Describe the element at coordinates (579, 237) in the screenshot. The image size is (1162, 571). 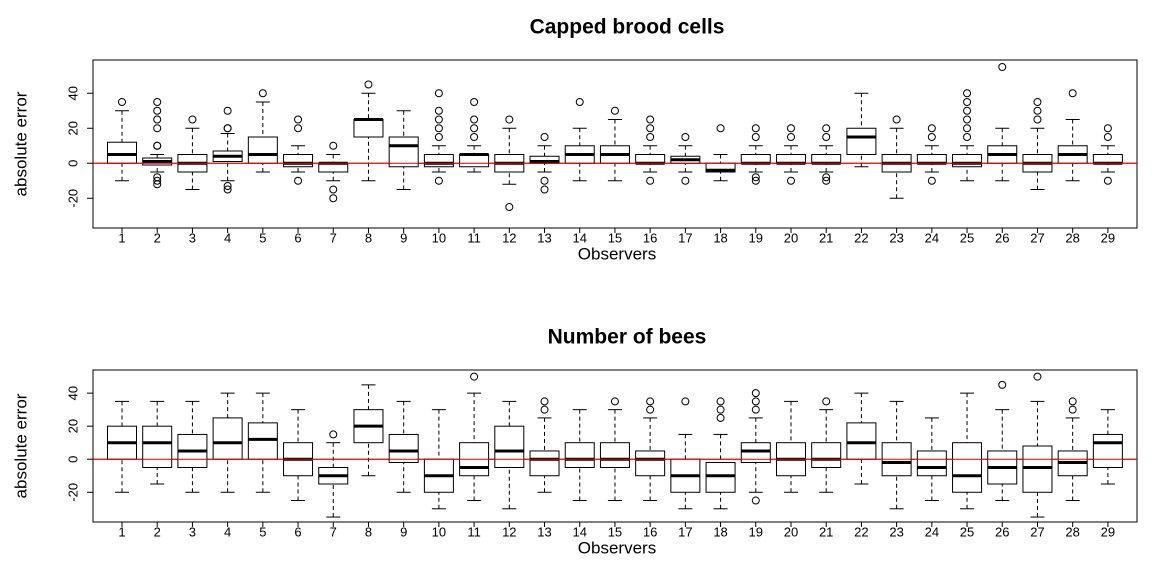
I see `x-tick-label: 14` at that location.